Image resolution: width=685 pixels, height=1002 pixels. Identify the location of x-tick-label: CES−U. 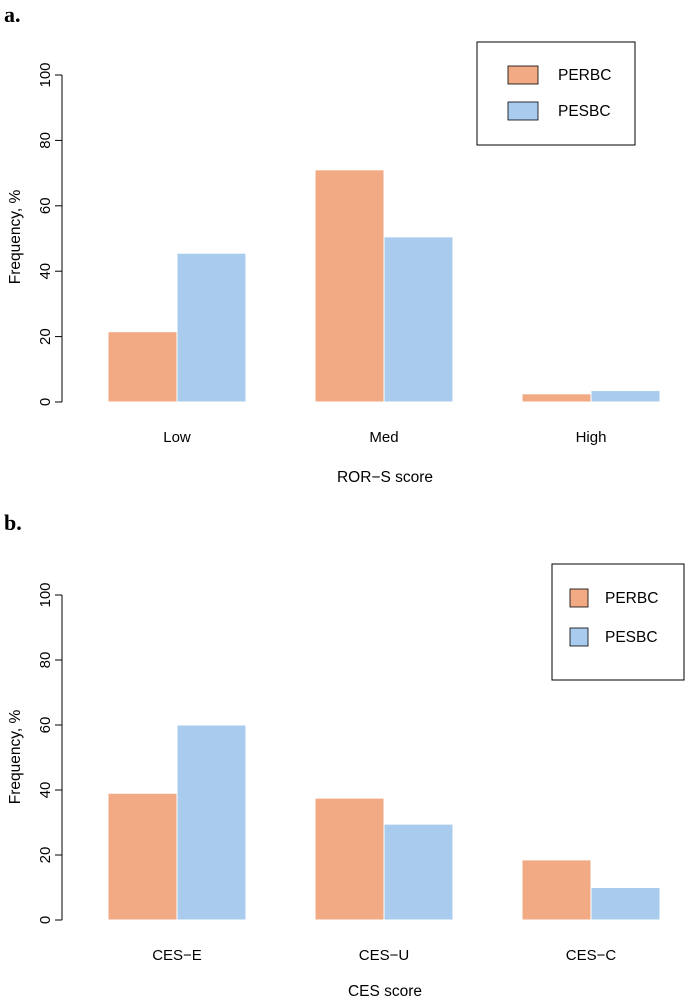
(384, 955).